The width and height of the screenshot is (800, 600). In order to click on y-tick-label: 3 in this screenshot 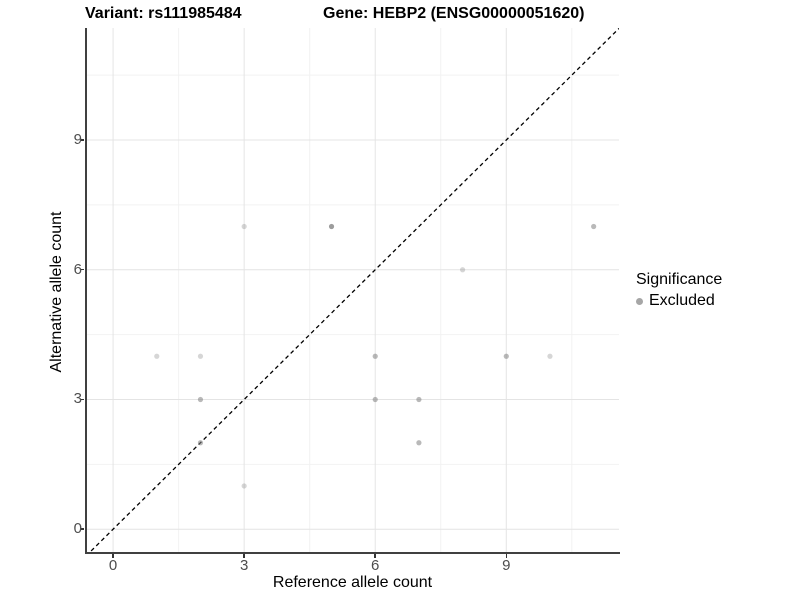, I will do `click(77, 399)`.